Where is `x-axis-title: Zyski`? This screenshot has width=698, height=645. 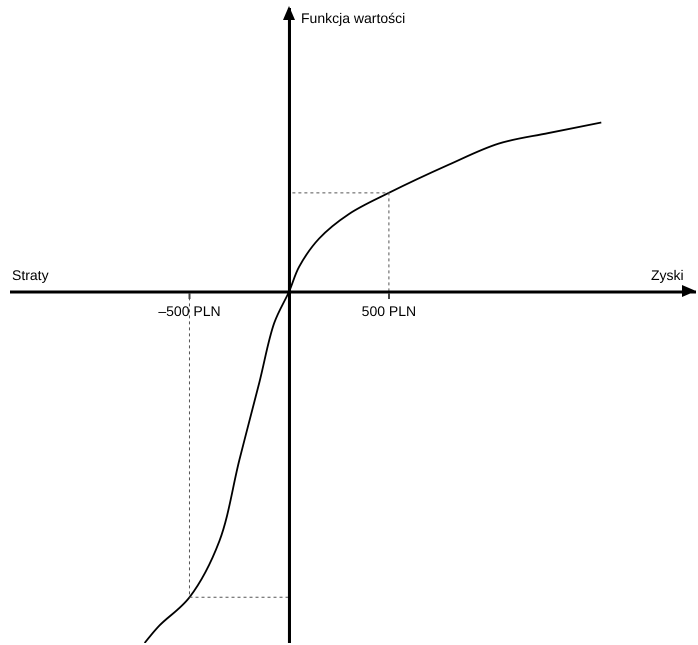
x-axis-title: Zyski is located at coordinates (667, 275).